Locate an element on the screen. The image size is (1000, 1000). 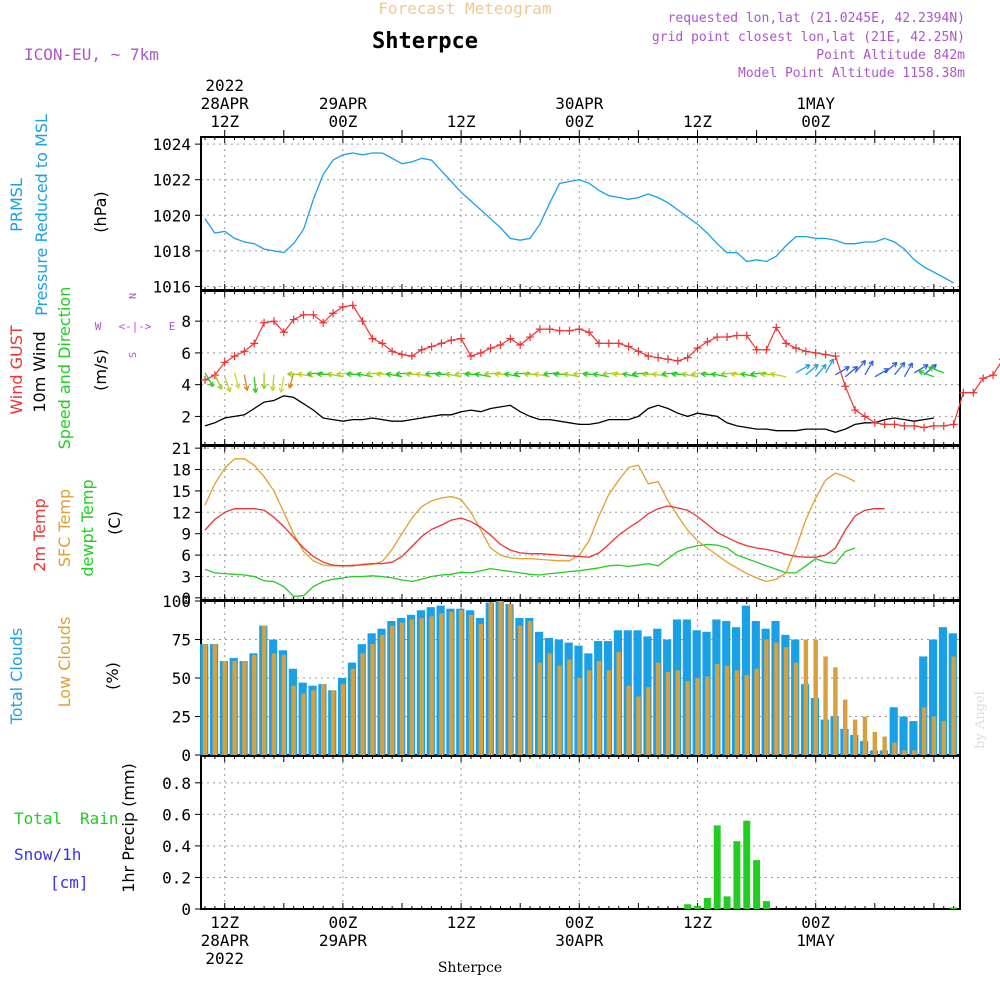
sfc-temp-label: SFC Temp is located at coordinates (64, 528).